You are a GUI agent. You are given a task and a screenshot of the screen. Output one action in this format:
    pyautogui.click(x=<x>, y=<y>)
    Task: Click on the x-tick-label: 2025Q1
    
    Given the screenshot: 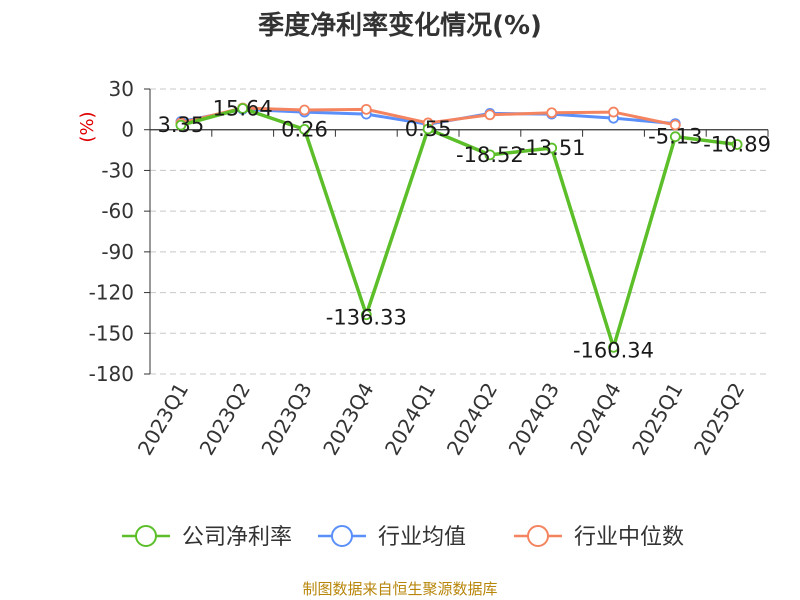 What is the action you would take?
    pyautogui.click(x=657, y=419)
    